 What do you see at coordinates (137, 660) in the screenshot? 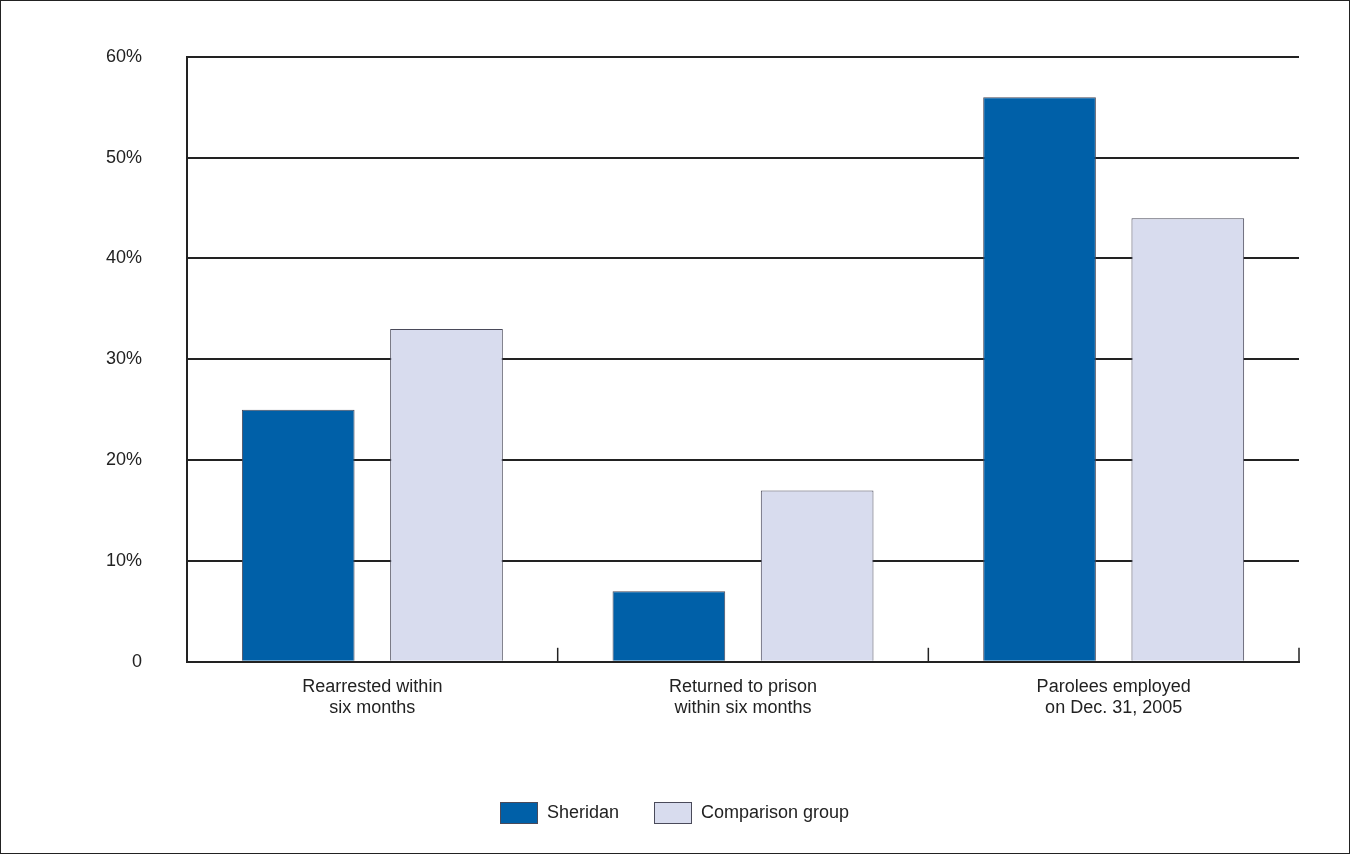
I see `y-tick-label: 0` at bounding box center [137, 660].